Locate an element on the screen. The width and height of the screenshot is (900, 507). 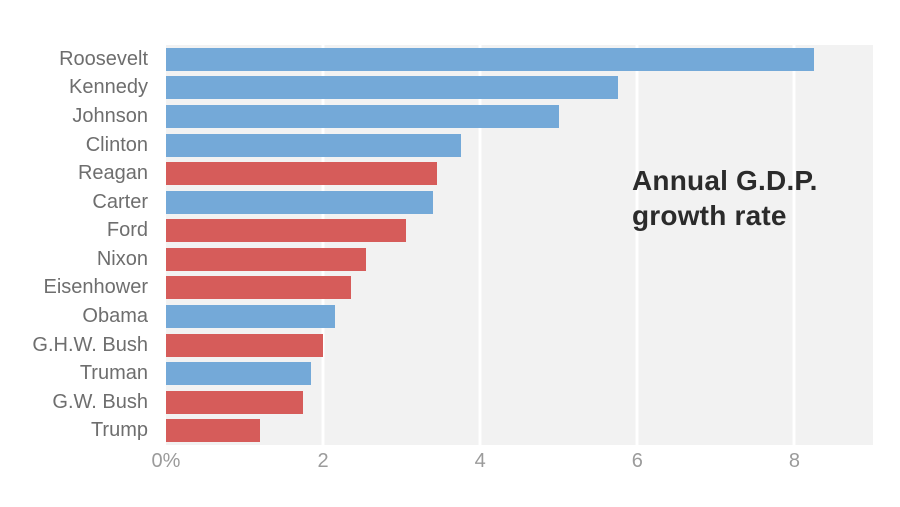
y-axis-label: Eisenhower is located at coordinates (95, 287).